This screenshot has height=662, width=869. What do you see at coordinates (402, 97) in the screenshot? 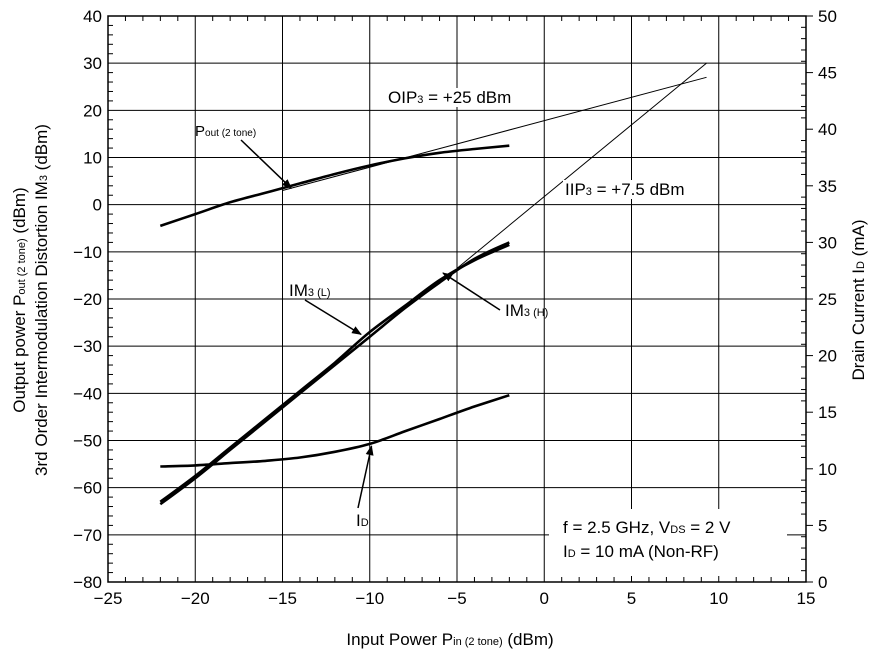
I see `annotation-oip3-main: OIP` at bounding box center [402, 97].